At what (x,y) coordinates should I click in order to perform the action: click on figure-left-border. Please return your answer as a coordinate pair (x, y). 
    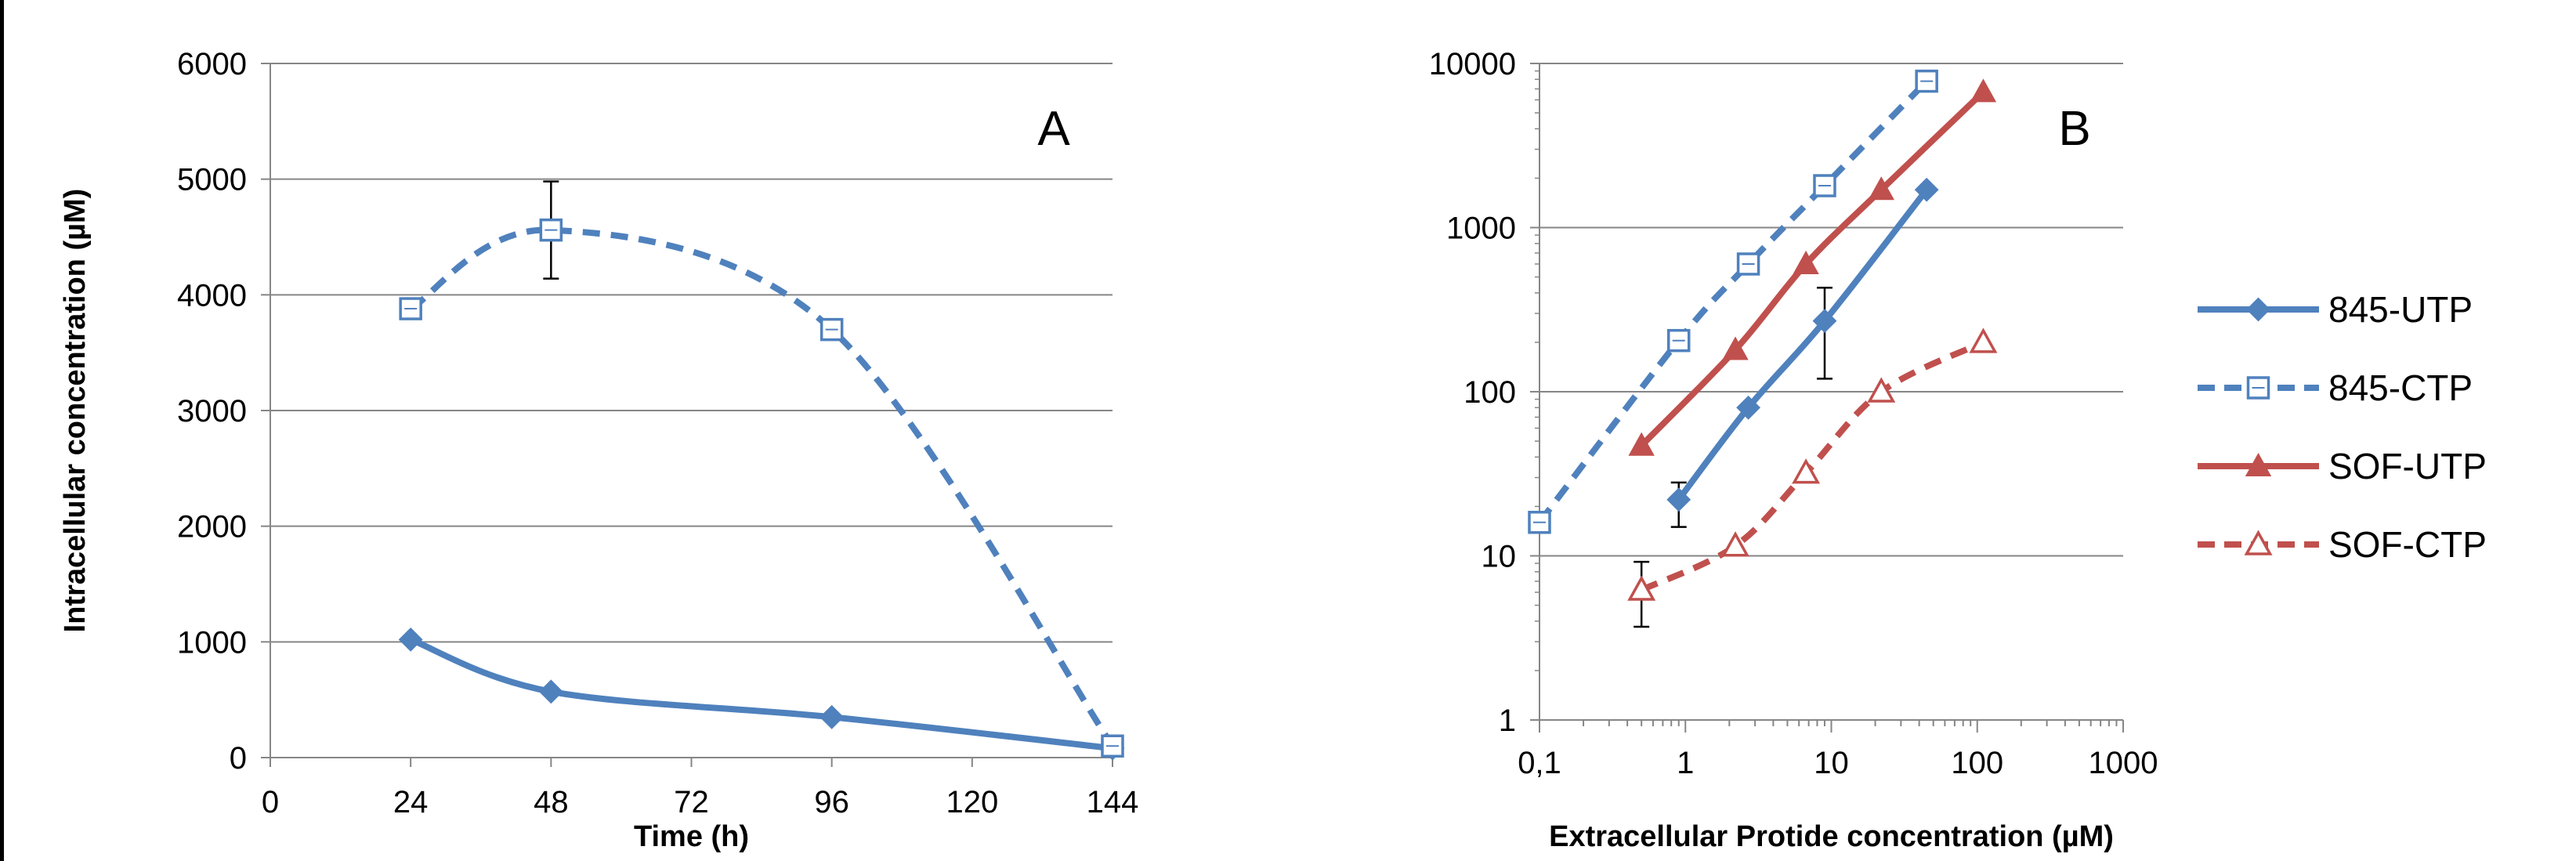
    Looking at the image, I should click on (2, 430).